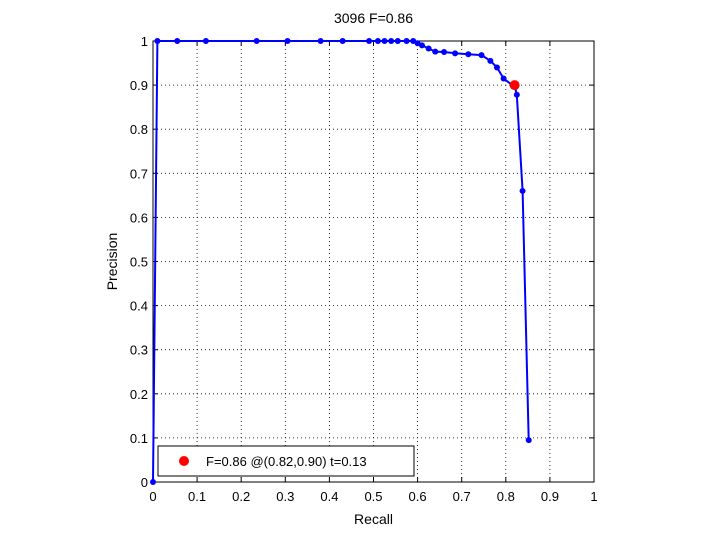 The width and height of the screenshot is (720, 540). I want to click on x-tick-label: 0.2, so click(241, 496).